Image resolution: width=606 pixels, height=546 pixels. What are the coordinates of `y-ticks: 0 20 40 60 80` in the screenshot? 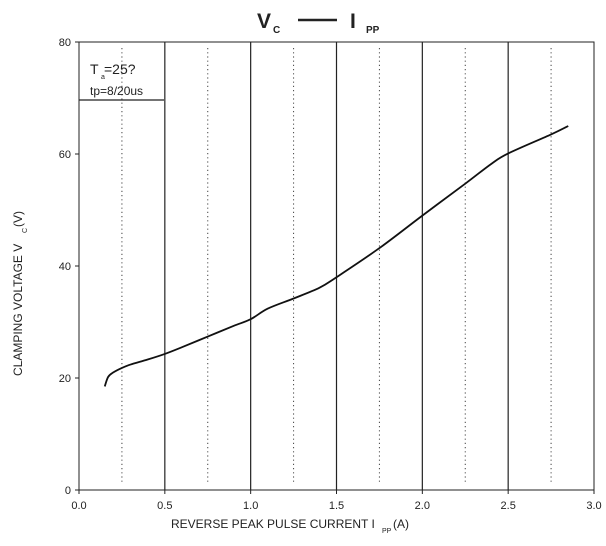 It's located at (69, 267).